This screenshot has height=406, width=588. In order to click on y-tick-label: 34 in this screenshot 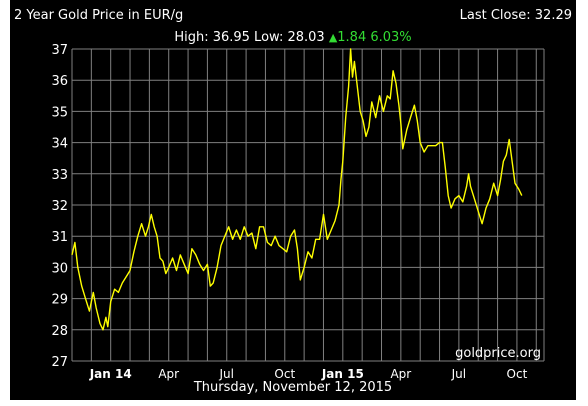, I will do `click(59, 144)`.